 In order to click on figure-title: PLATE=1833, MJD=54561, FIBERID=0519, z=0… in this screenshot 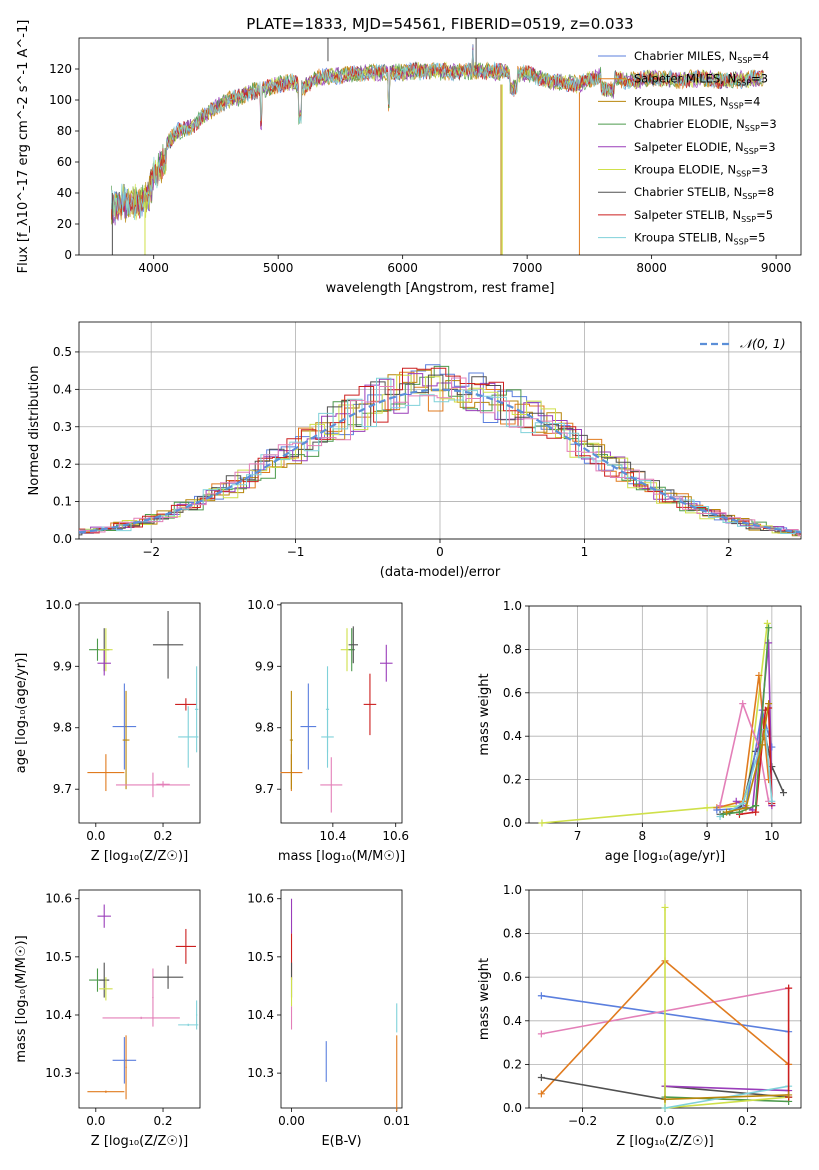, I will do `click(439, 24)`.